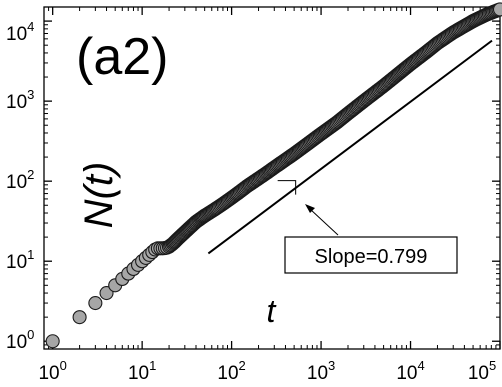  Describe the element at coordinates (20, 100) in the screenshot. I see `y-tick-label: 10³` at that location.